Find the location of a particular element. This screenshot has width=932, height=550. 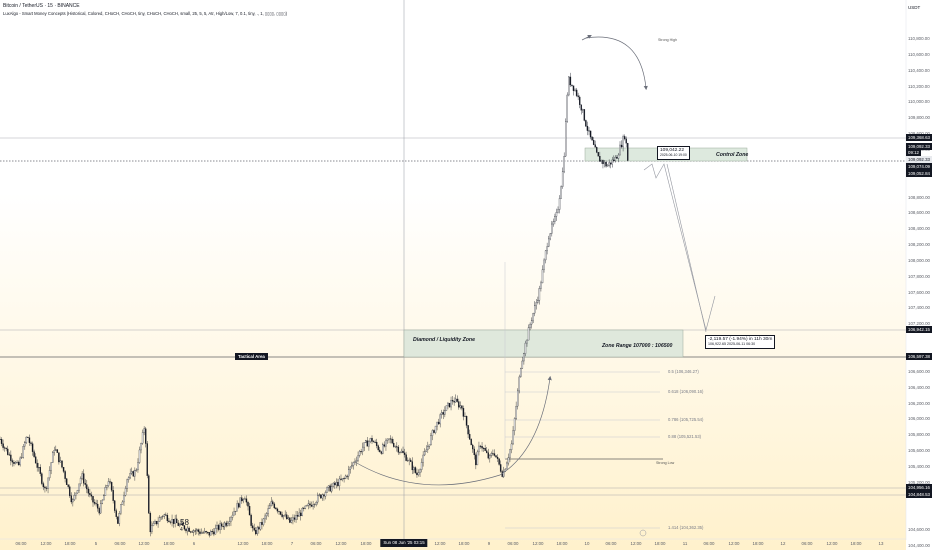

peak-price-note: 109,042.22 2025-06-10 19:00 is located at coordinates (673, 153).